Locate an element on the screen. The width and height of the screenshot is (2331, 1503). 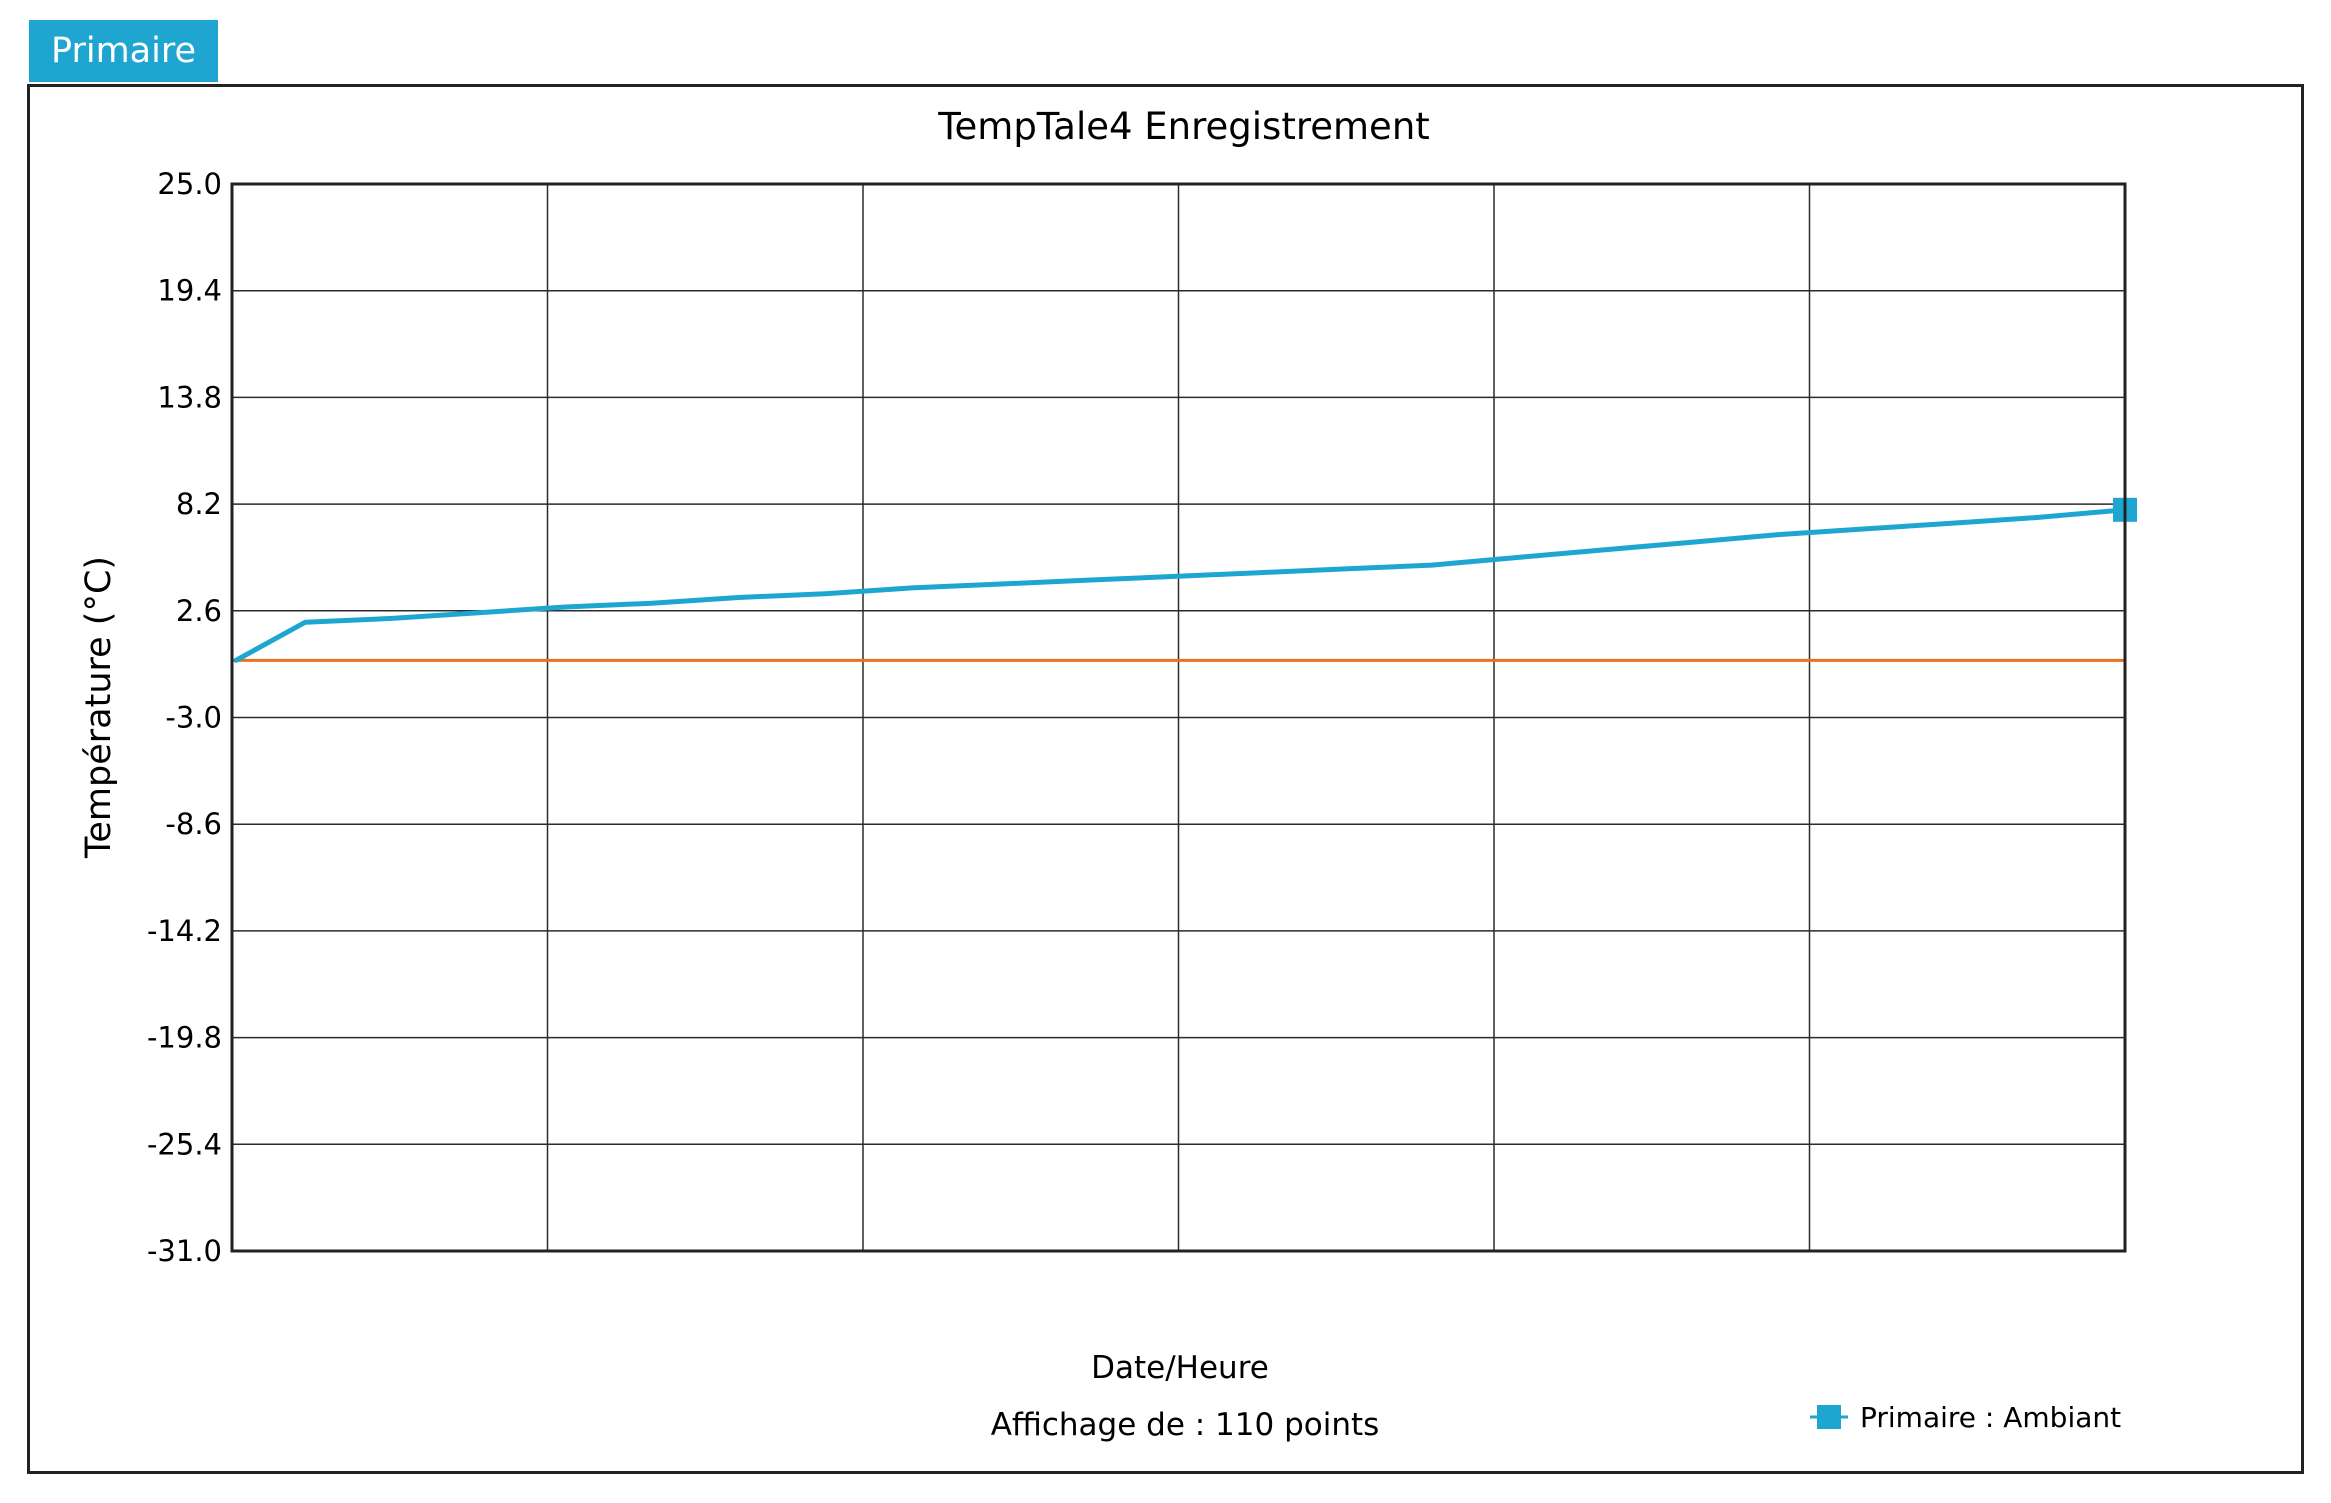
y-tick-label: -25.4 is located at coordinates (184, 1144).